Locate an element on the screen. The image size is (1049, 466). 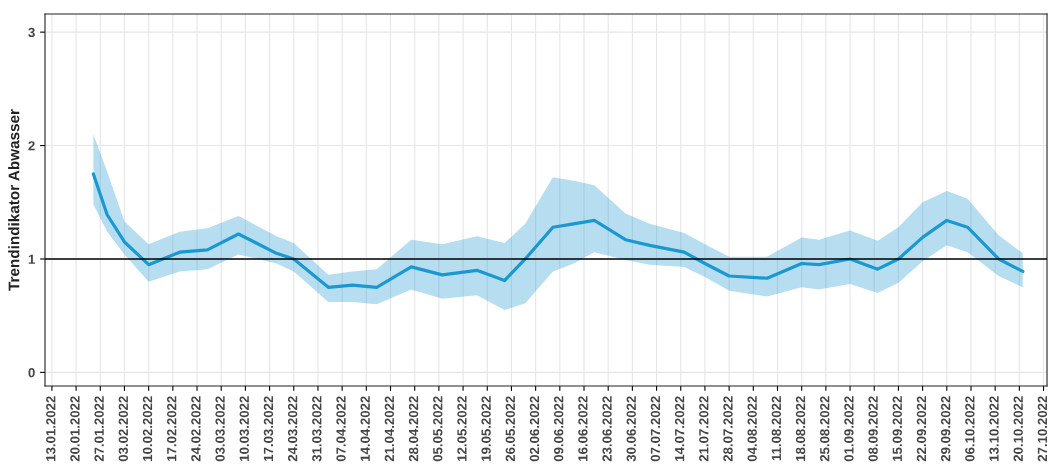
x-tick-label: 04.08.2022 is located at coordinates (752, 429).